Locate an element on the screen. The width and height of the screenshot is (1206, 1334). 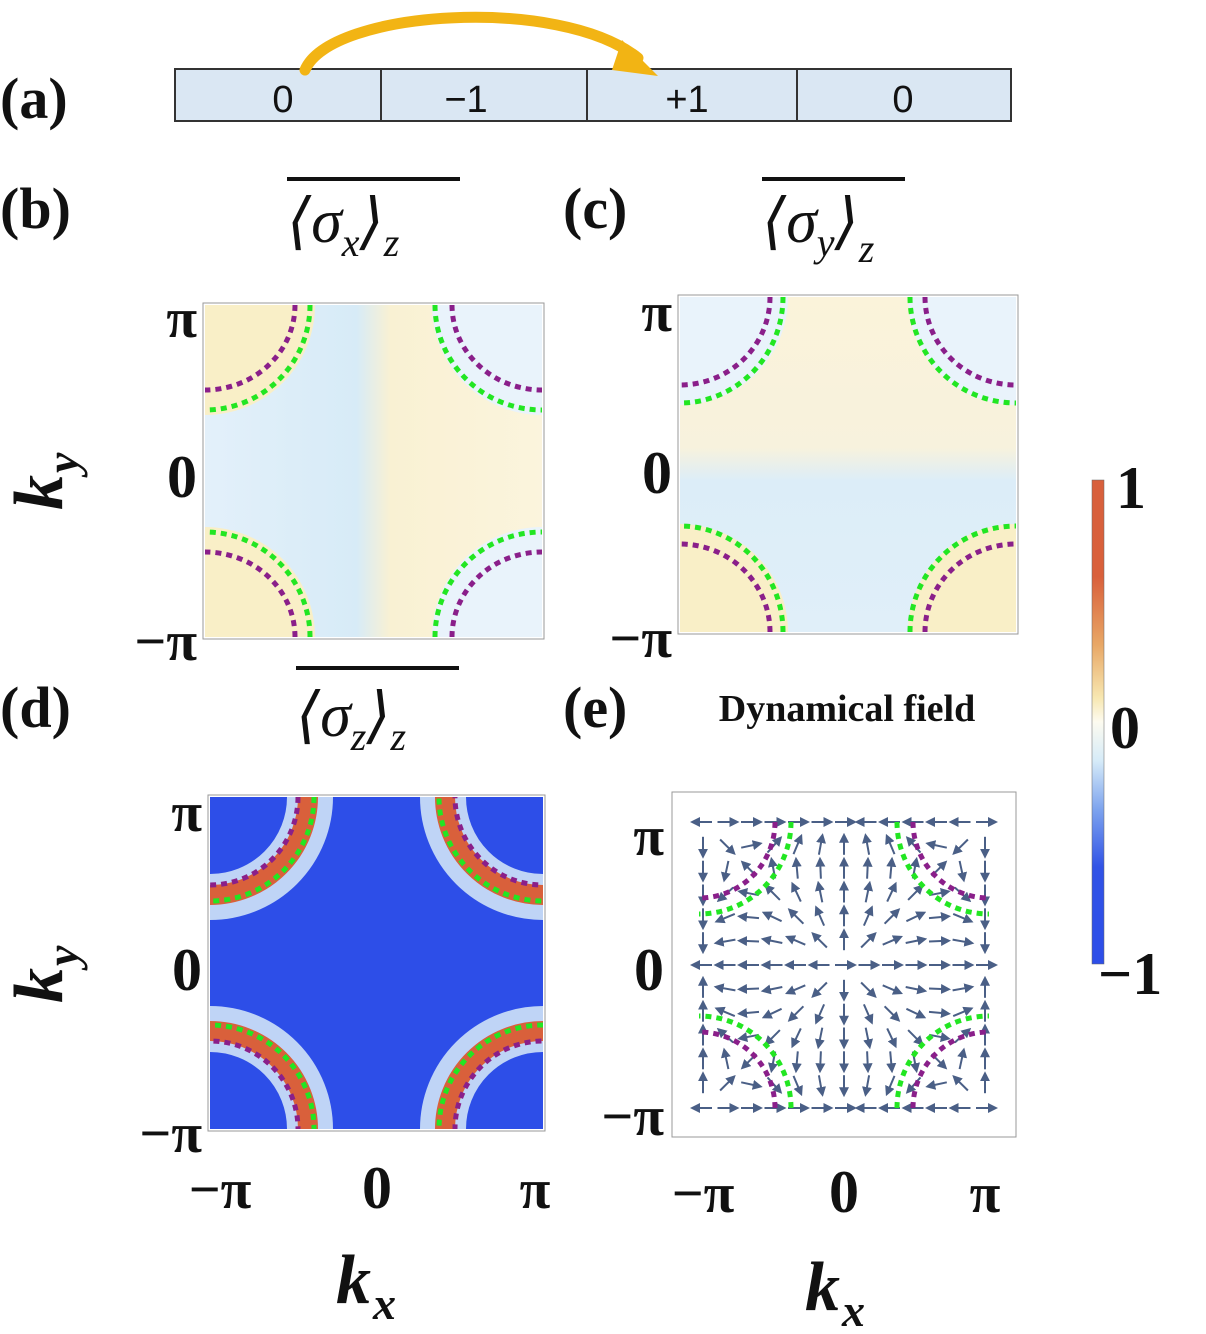
panel-e-ytick-0: 0 is located at coordinates (649, 970).